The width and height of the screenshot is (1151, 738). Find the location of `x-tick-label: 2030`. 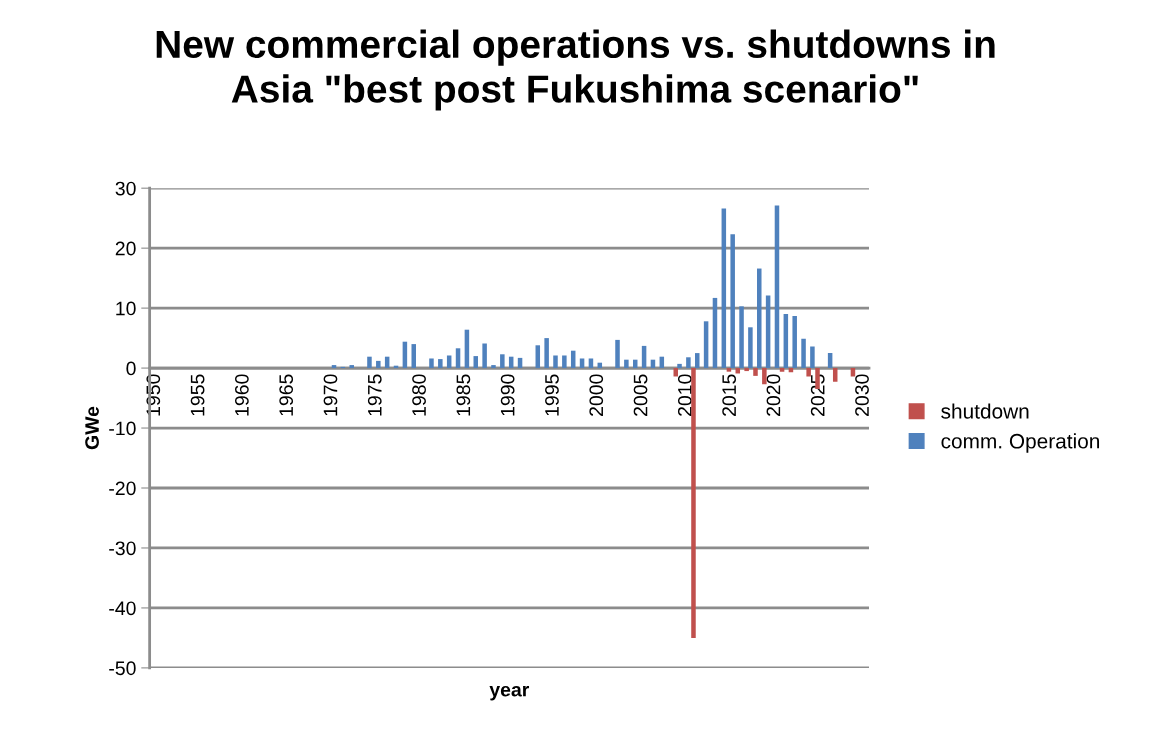

x-tick-label: 2030 is located at coordinates (862, 395).